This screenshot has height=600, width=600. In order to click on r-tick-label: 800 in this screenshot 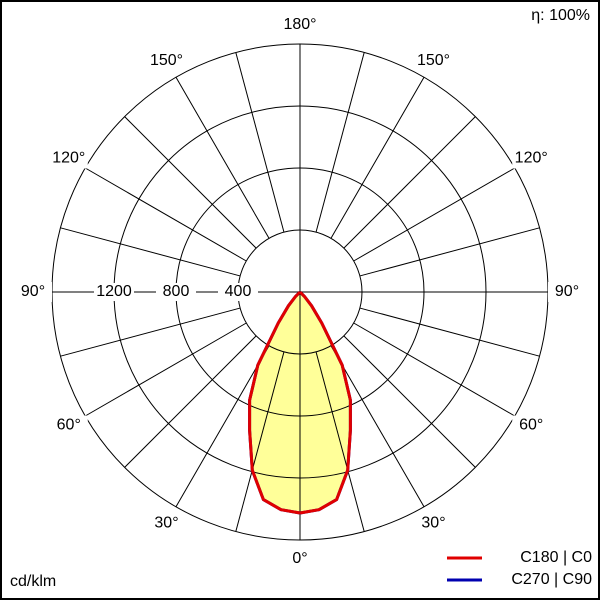, I will do `click(176, 291)`.